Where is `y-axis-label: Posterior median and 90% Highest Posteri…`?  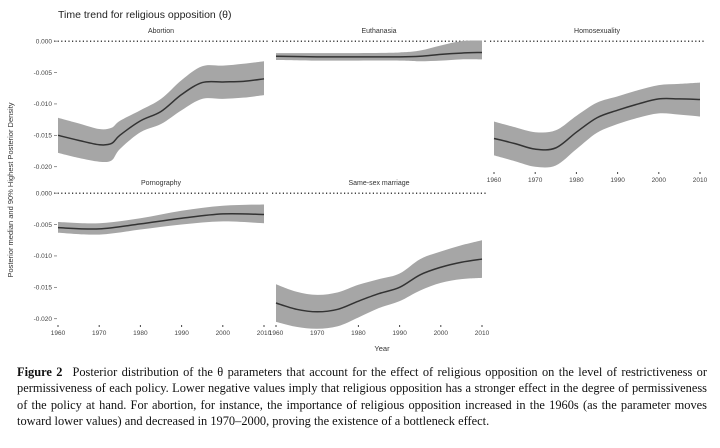
y-axis-label: Posterior median and 90% Highest Posteri… is located at coordinates (10, 189).